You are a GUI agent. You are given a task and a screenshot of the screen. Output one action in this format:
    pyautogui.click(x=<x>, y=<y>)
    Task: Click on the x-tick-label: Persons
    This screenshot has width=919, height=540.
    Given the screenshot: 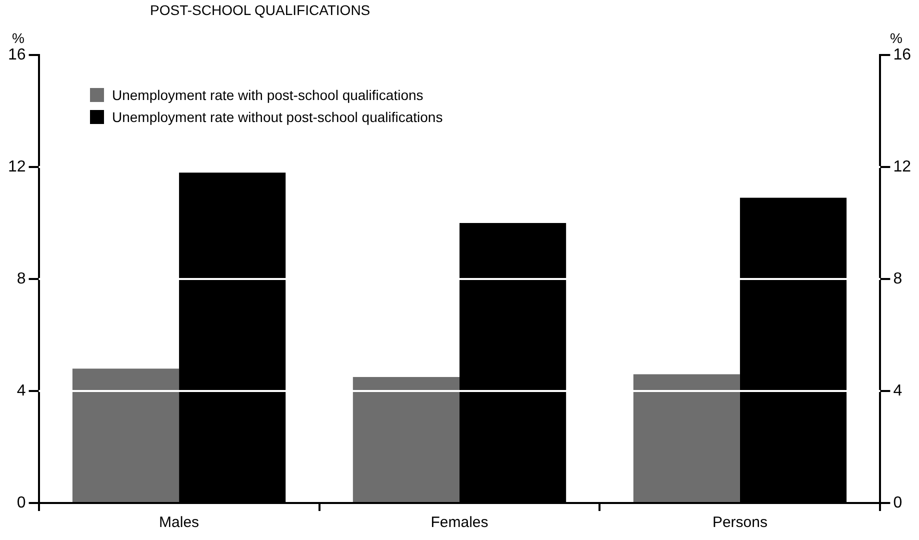 What is the action you would take?
    pyautogui.click(x=740, y=523)
    